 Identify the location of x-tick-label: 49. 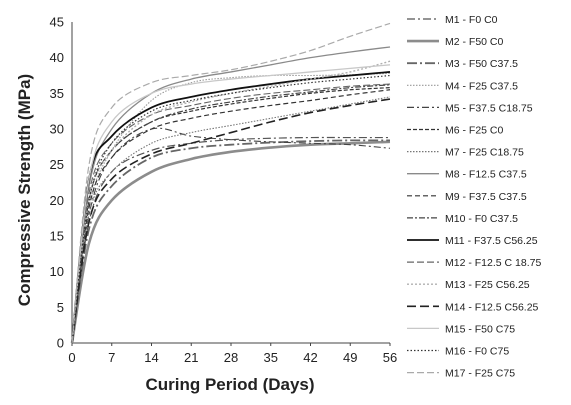
(350, 357).